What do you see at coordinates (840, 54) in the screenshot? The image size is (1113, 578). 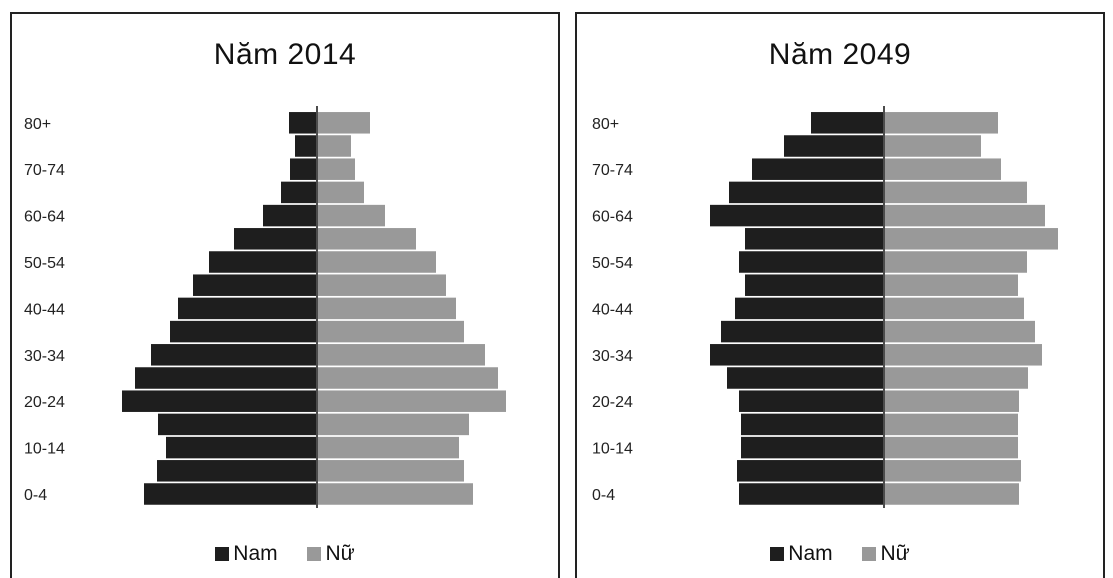 I see `chart-title: Năm 2049` at bounding box center [840, 54].